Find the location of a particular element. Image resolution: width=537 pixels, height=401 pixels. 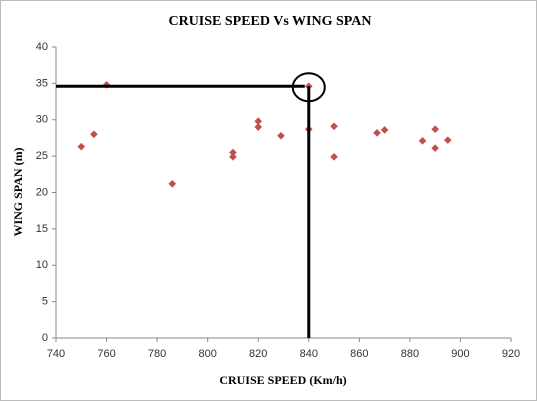

y-axis-label: WING SPAN (m) is located at coordinates (18, 191).